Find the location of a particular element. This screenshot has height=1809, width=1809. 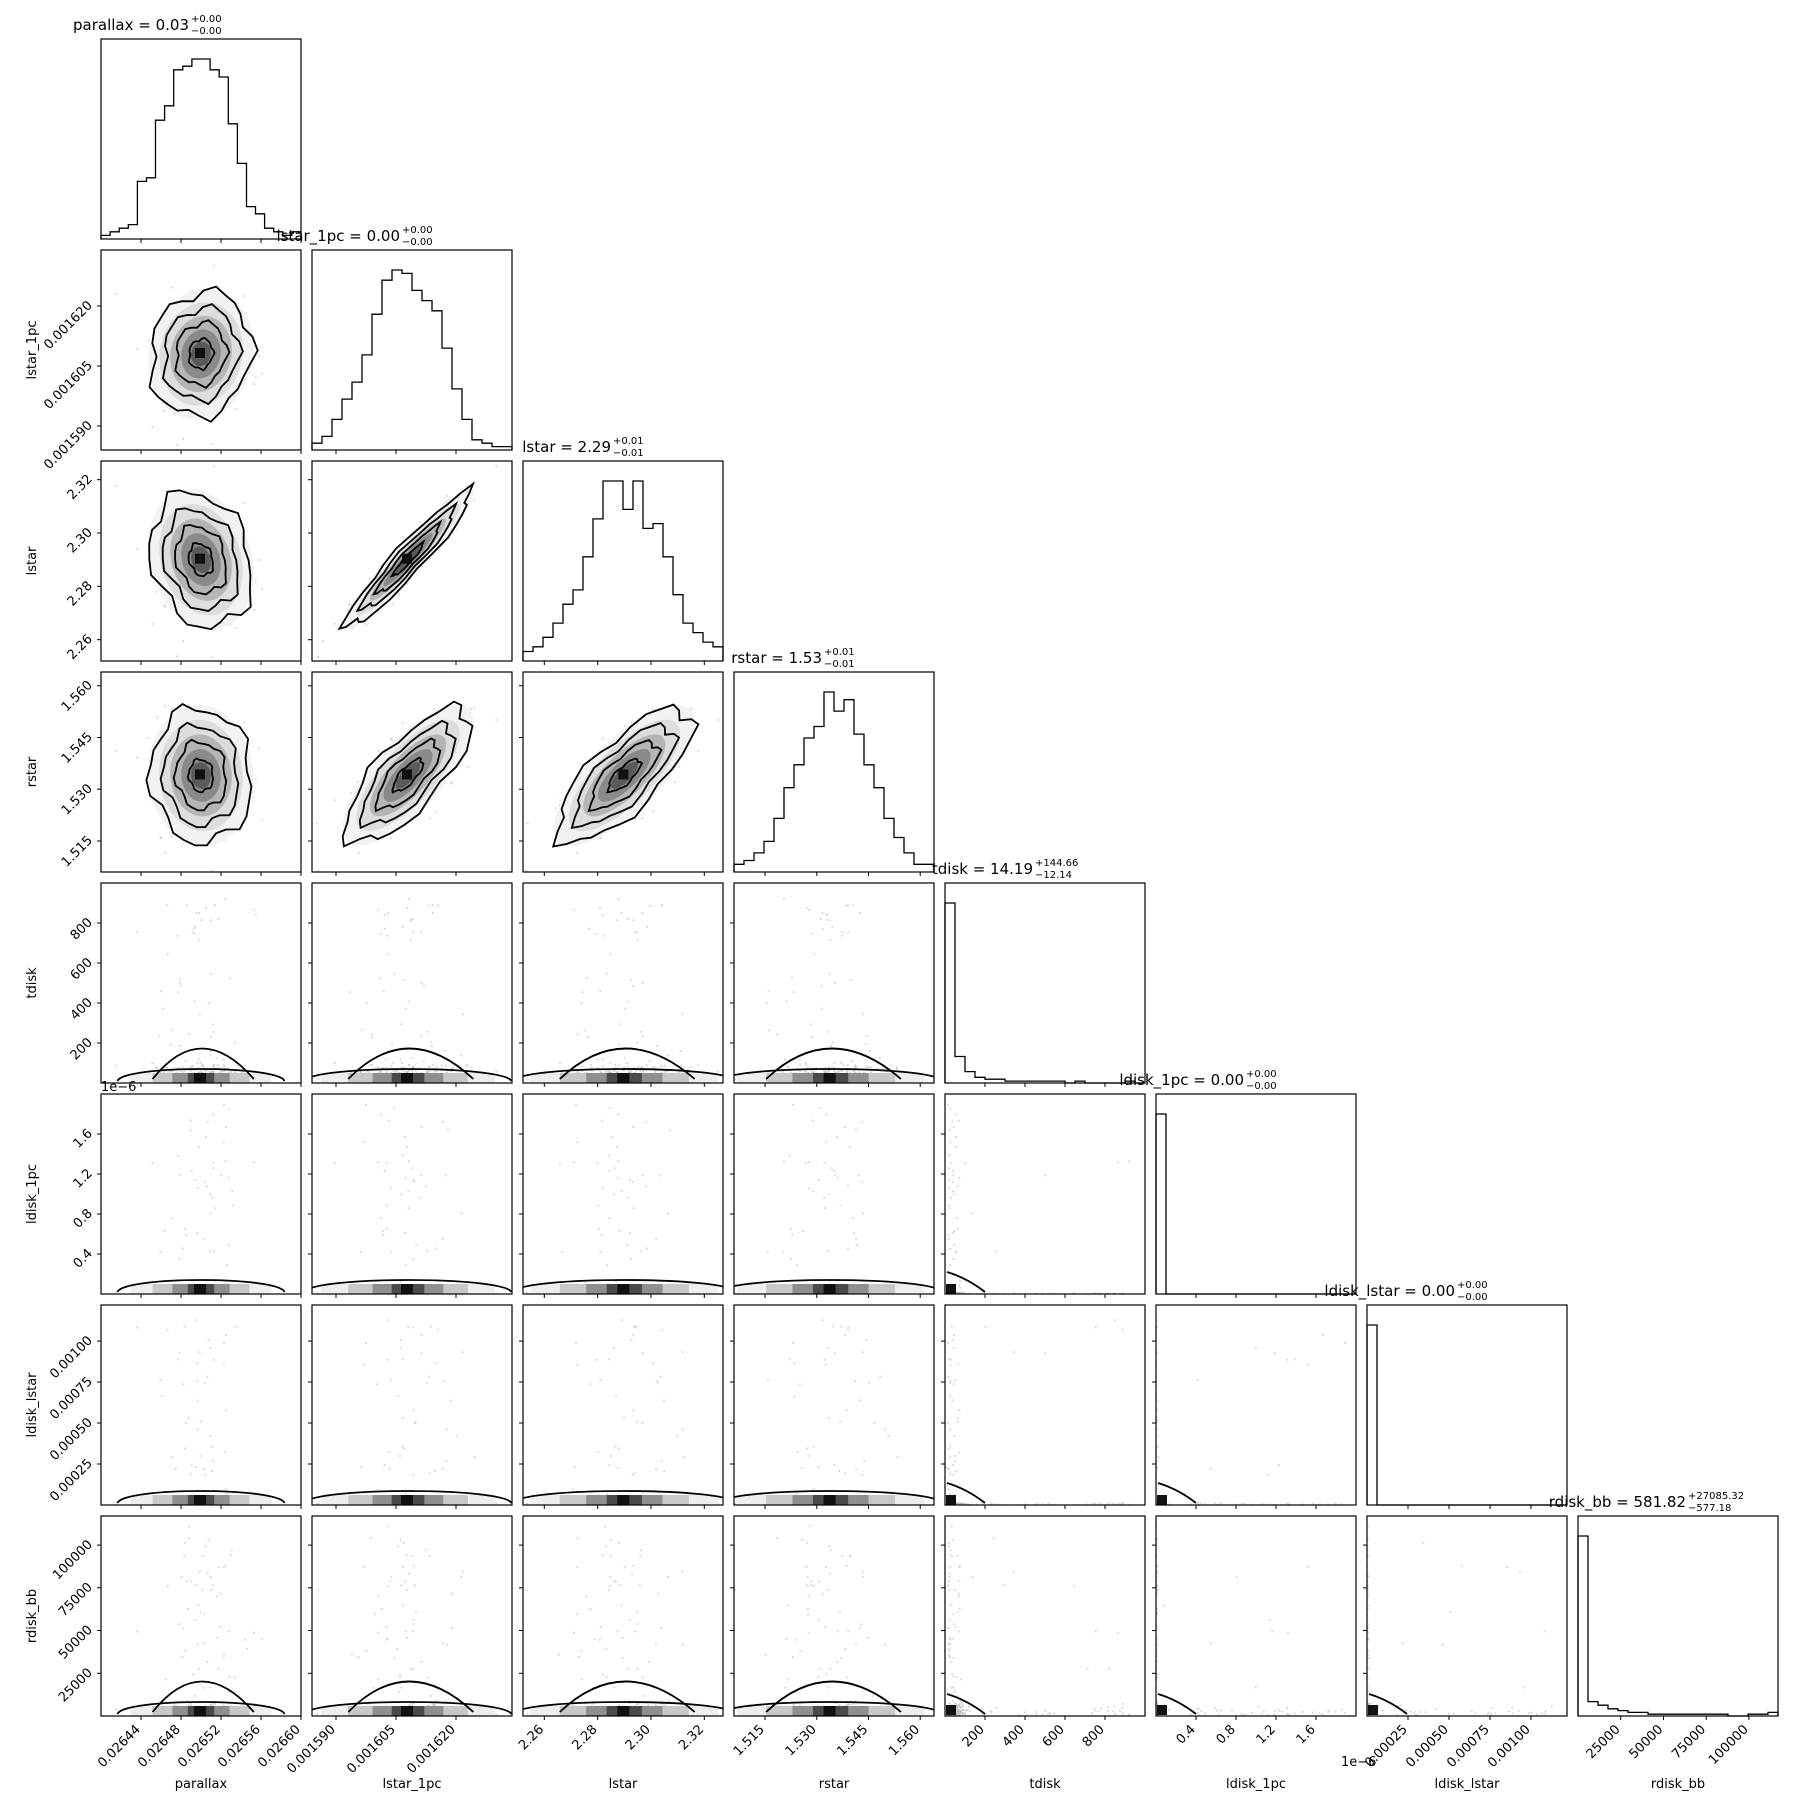

scatter-lstar-ldisk_1pc is located at coordinates (623, 1199).